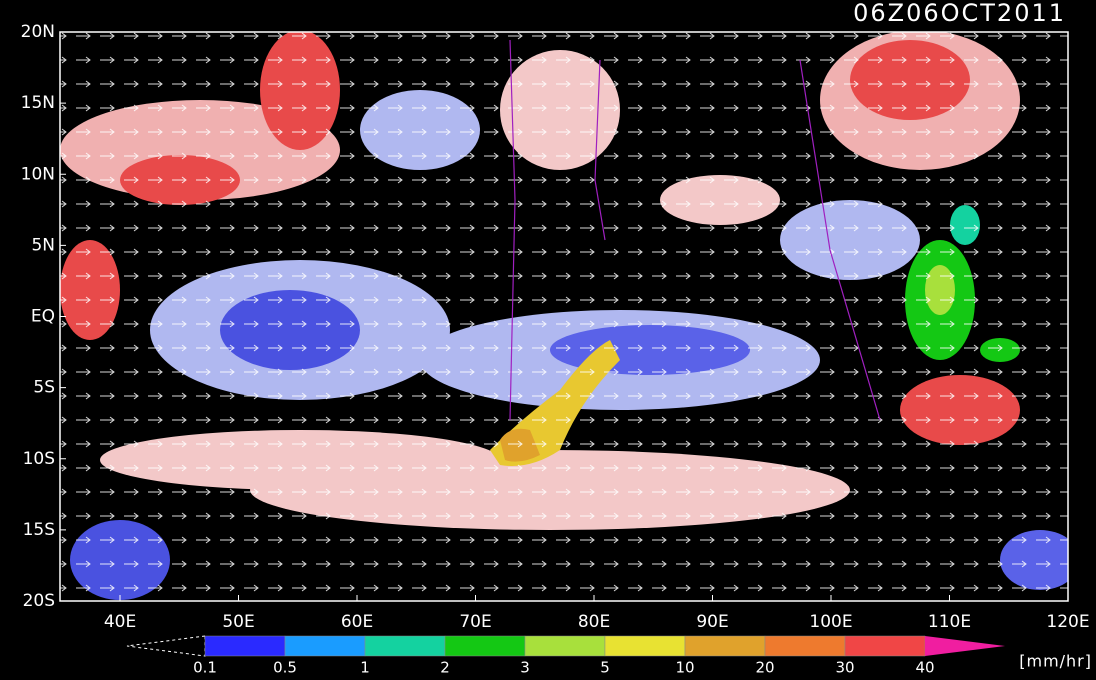  Describe the element at coordinates (205, 668) in the screenshot. I see `colorbar-label: 0.1` at that location.